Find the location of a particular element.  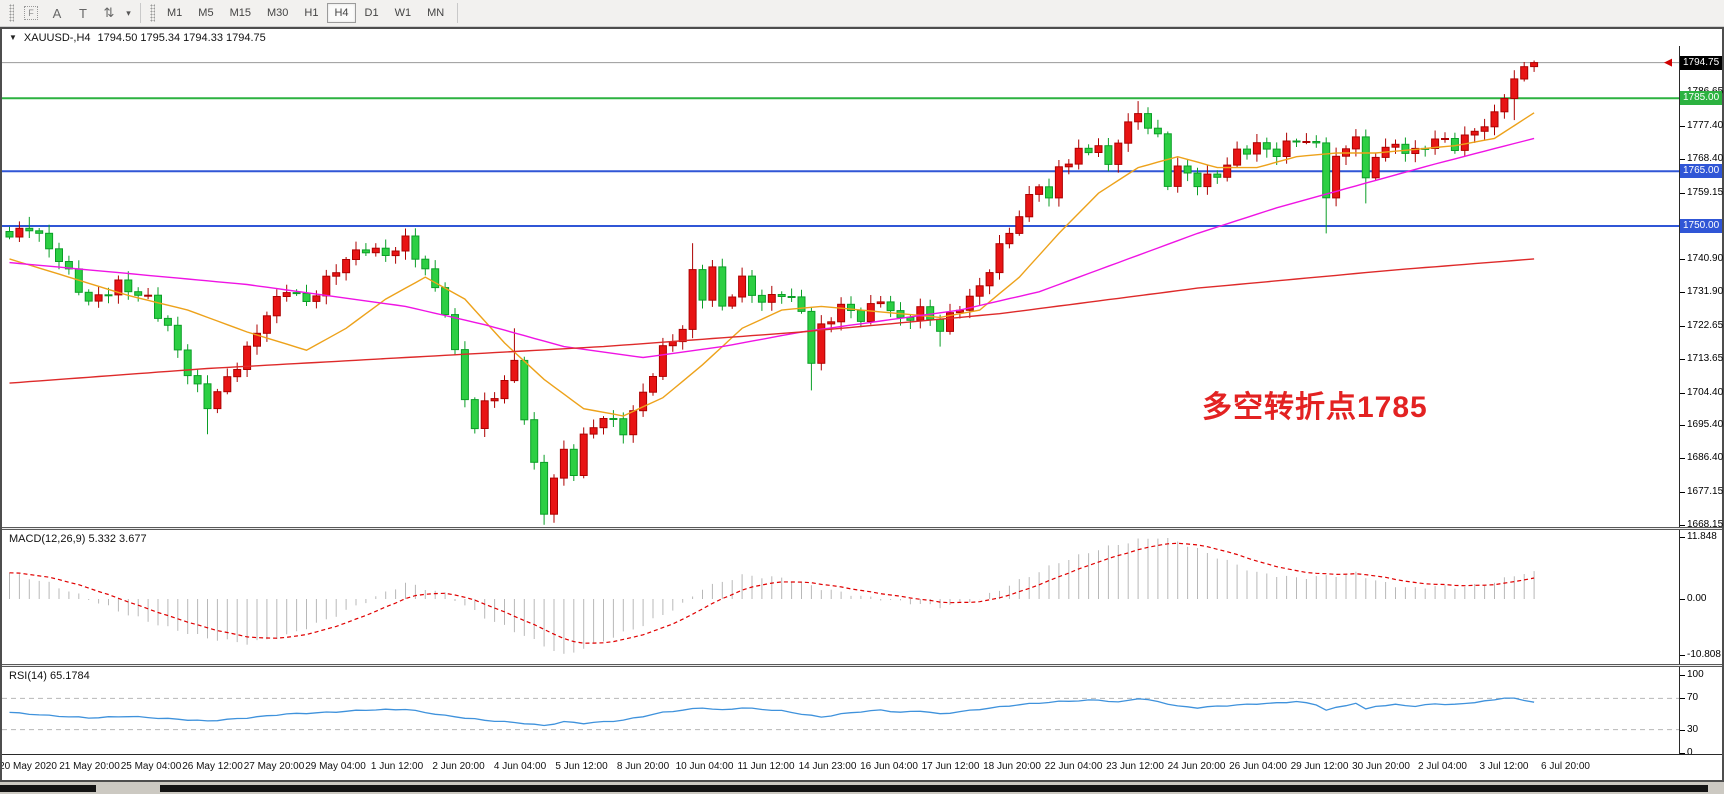

chart-symbol-title: XAUUSD-,H4 is located at coordinates (57, 37).